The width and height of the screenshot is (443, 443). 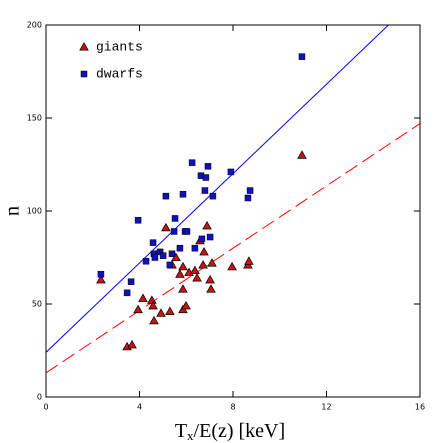 What do you see at coordinates (39, 397) in the screenshot?
I see `y-tick-label: 0` at bounding box center [39, 397].